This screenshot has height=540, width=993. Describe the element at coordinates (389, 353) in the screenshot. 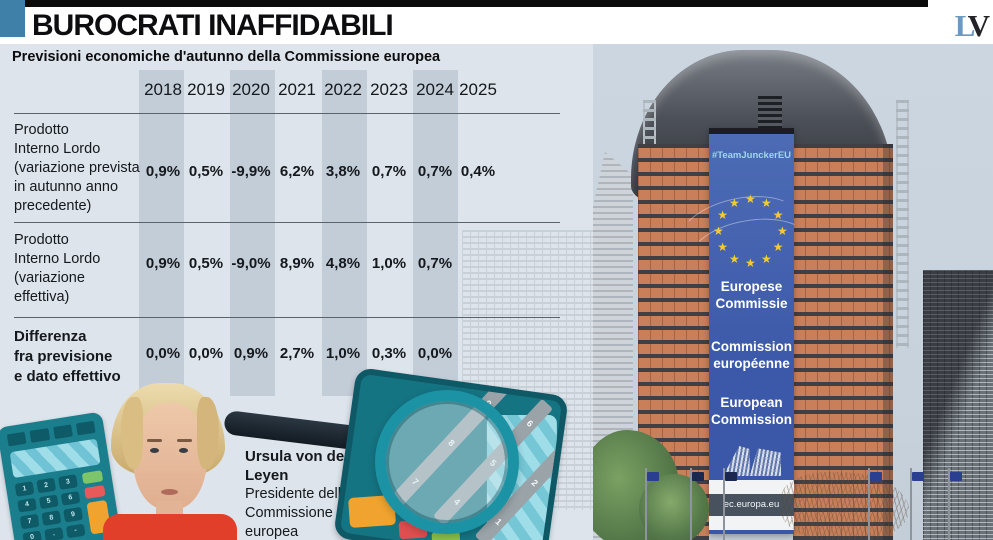

I see `value-2023: 0,3%` at that location.